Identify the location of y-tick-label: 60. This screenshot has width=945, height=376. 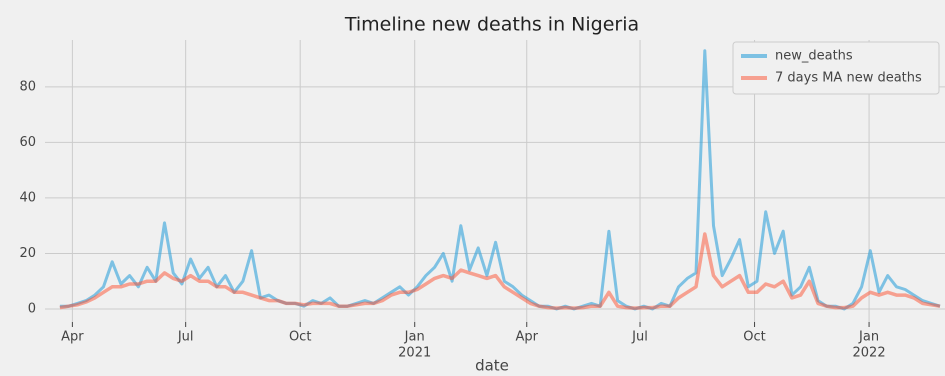
(27, 142).